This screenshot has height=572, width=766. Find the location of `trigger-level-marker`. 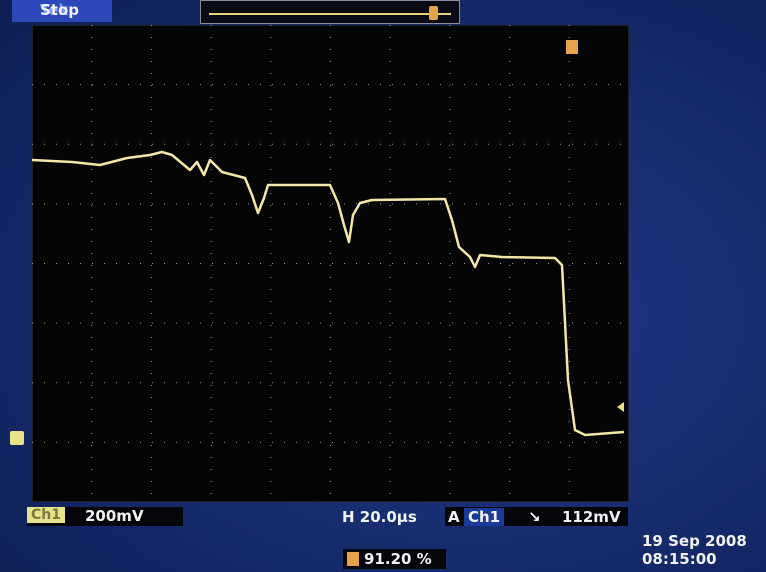

trigger-level-marker is located at coordinates (620, 407).